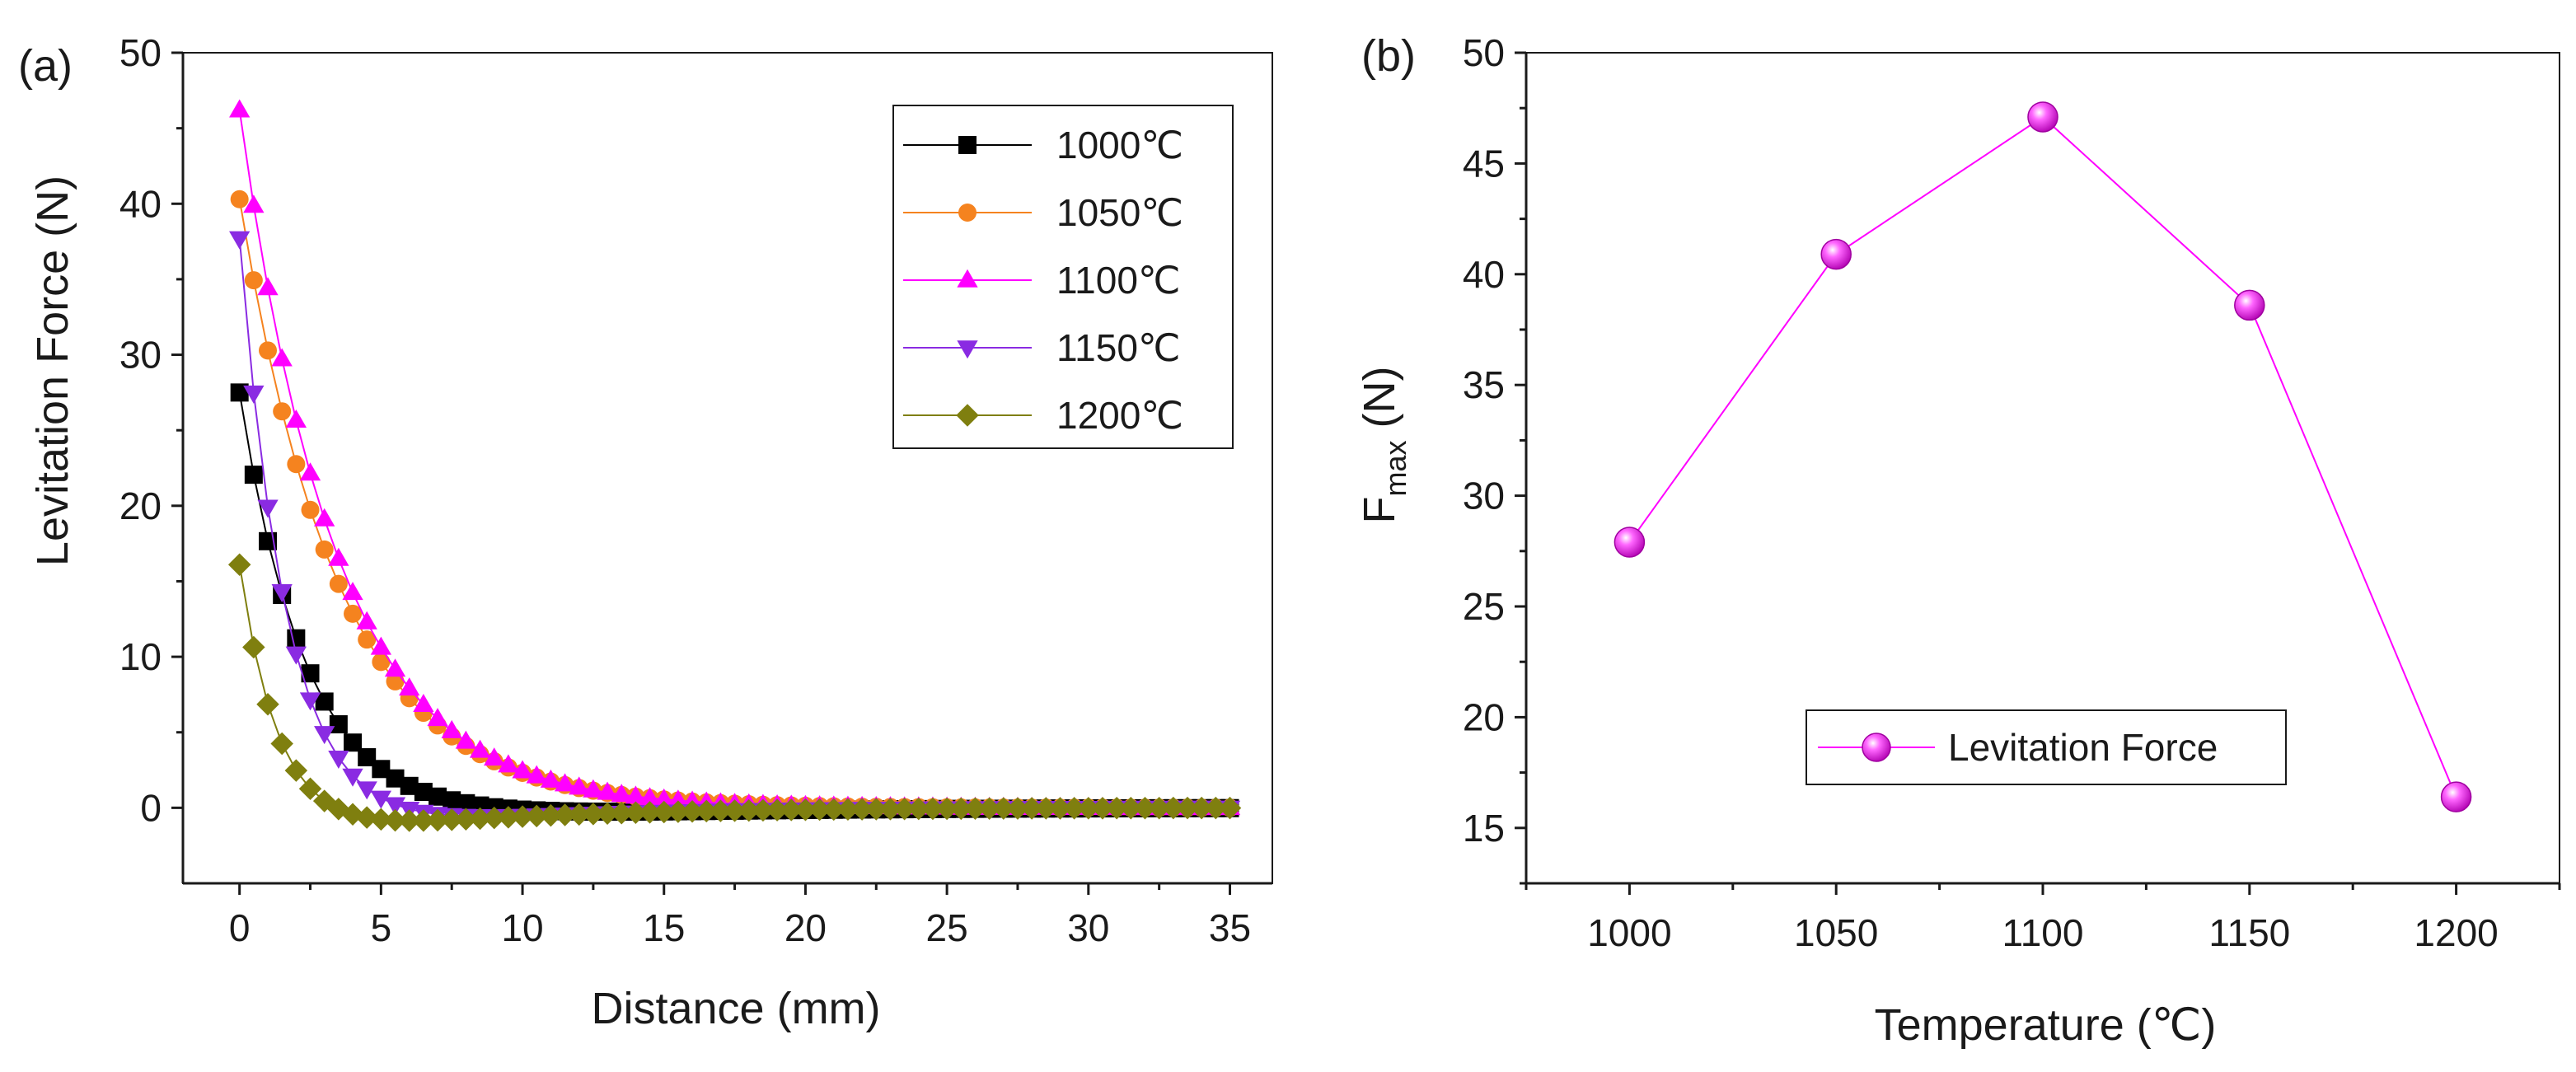 This screenshot has height=1072, width=2576. I want to click on y-tick-label-a: 0, so click(151, 807).